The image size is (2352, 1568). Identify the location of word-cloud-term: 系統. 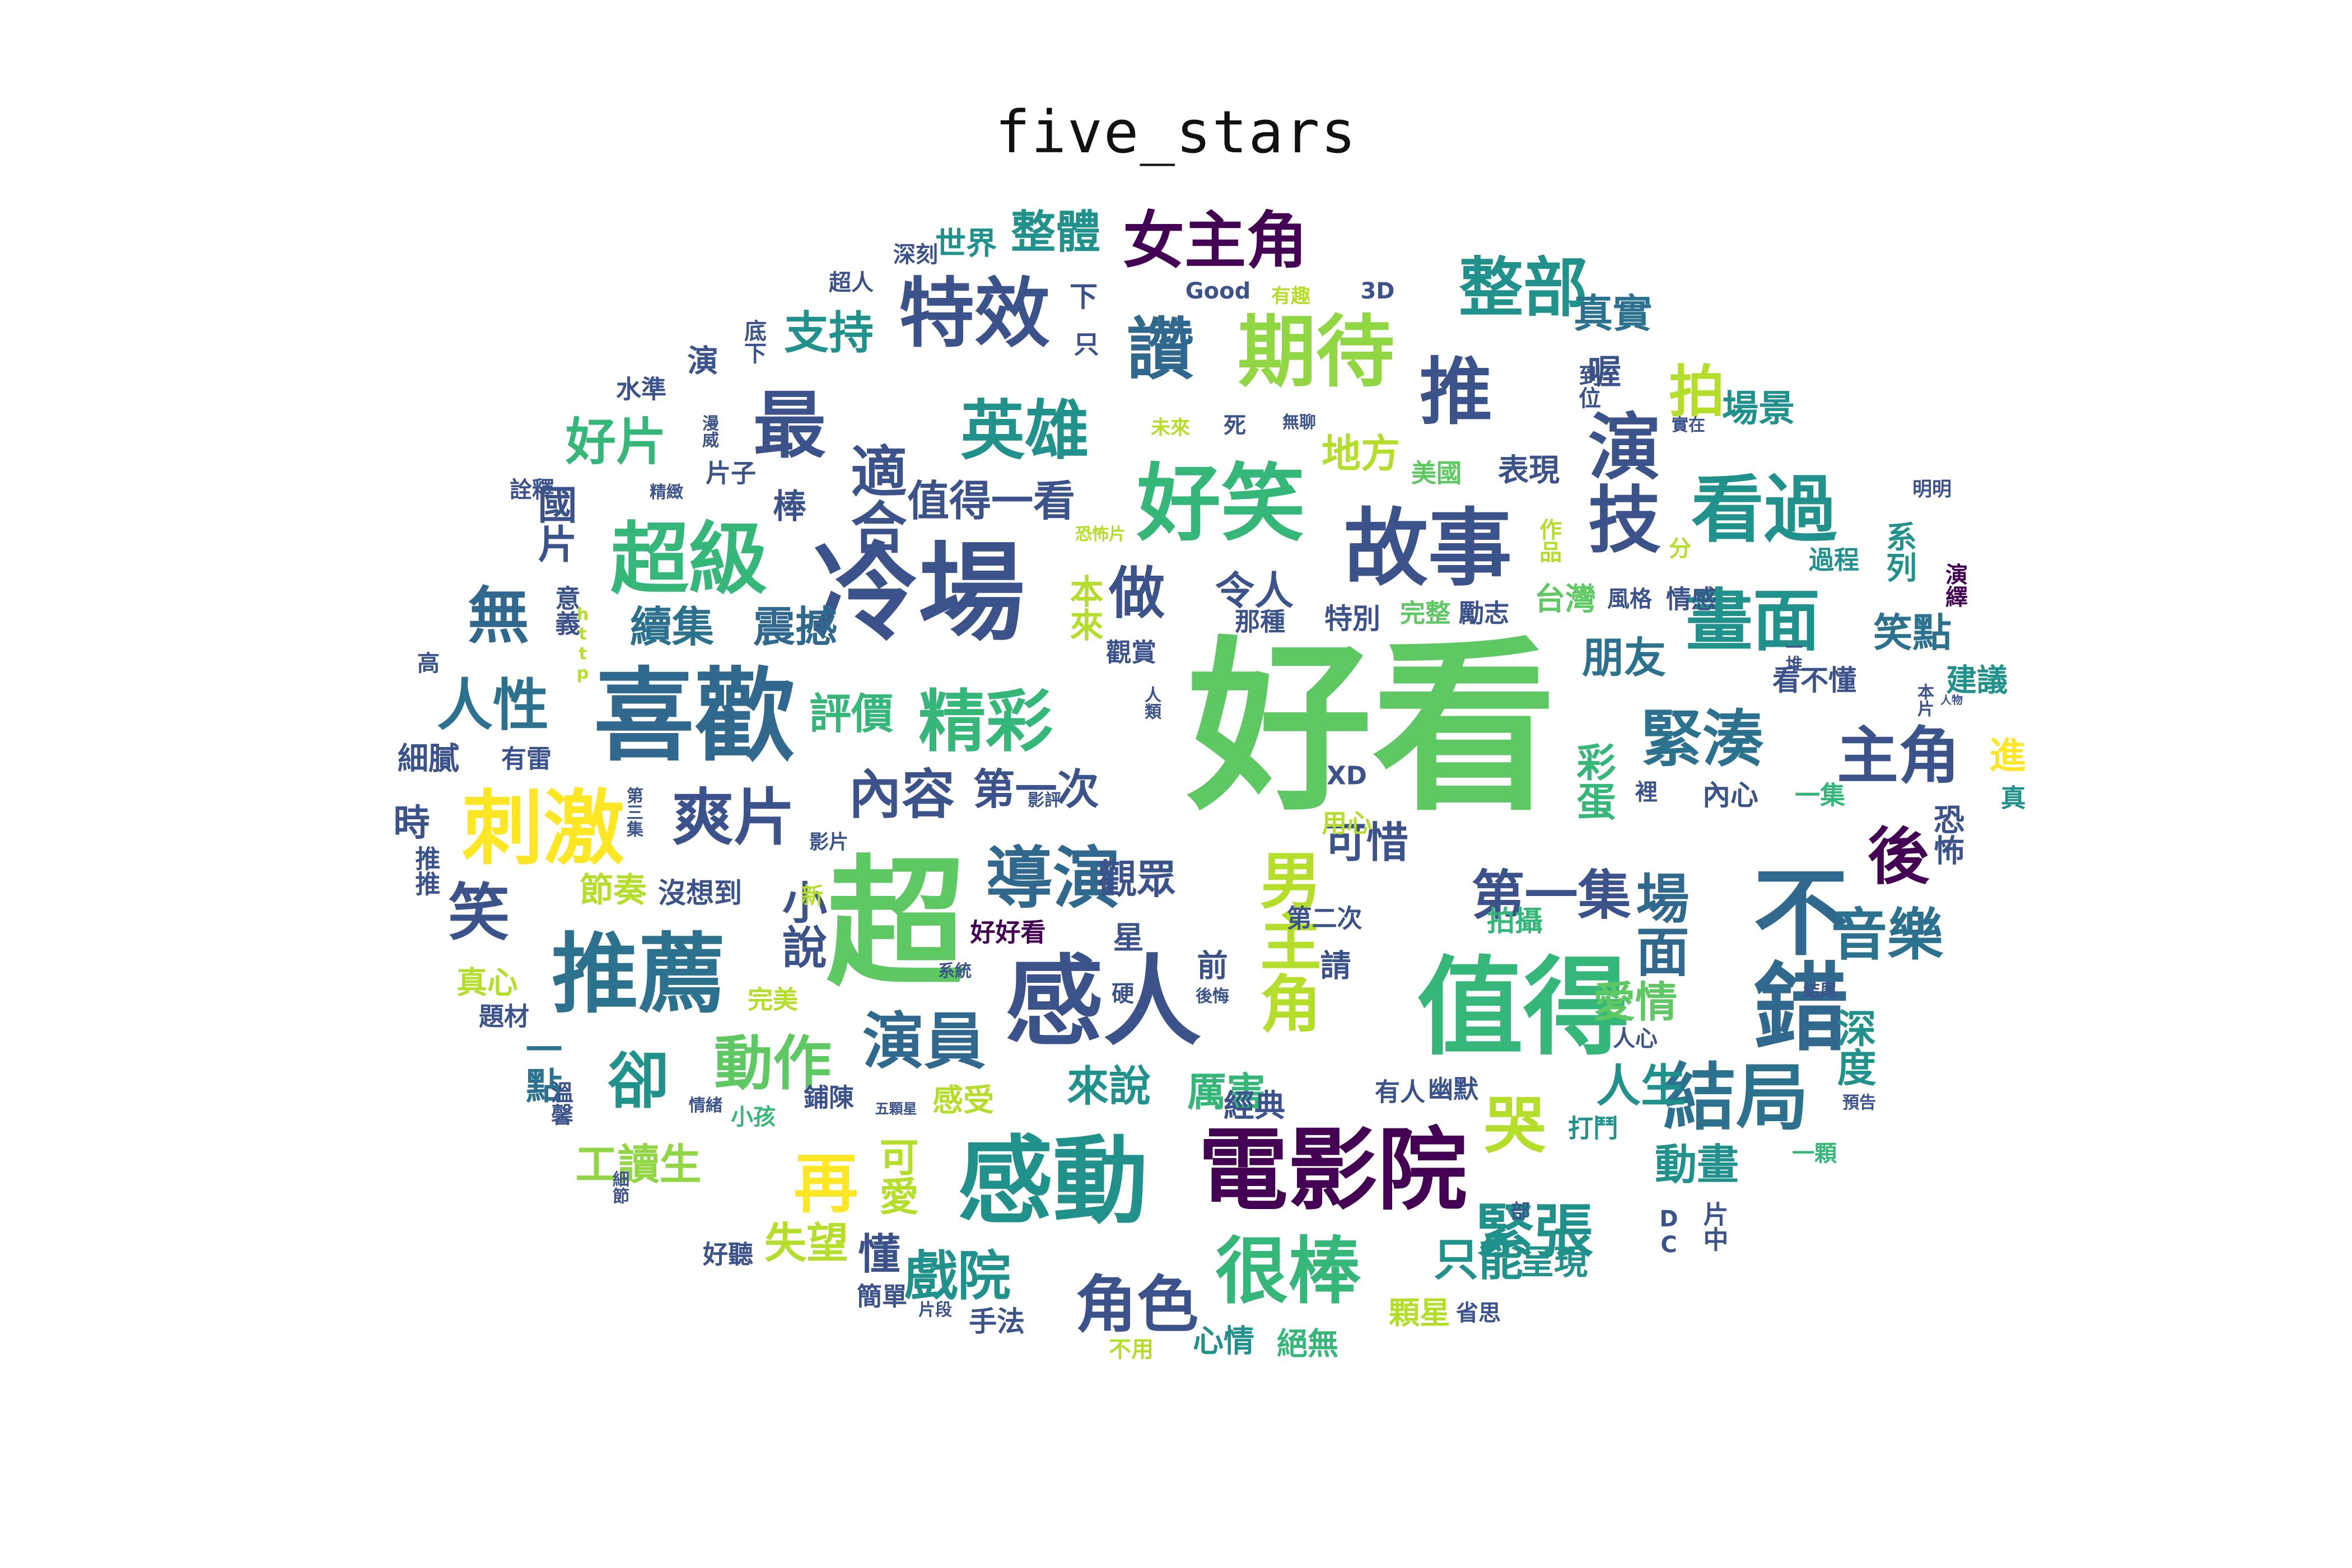
(955, 972).